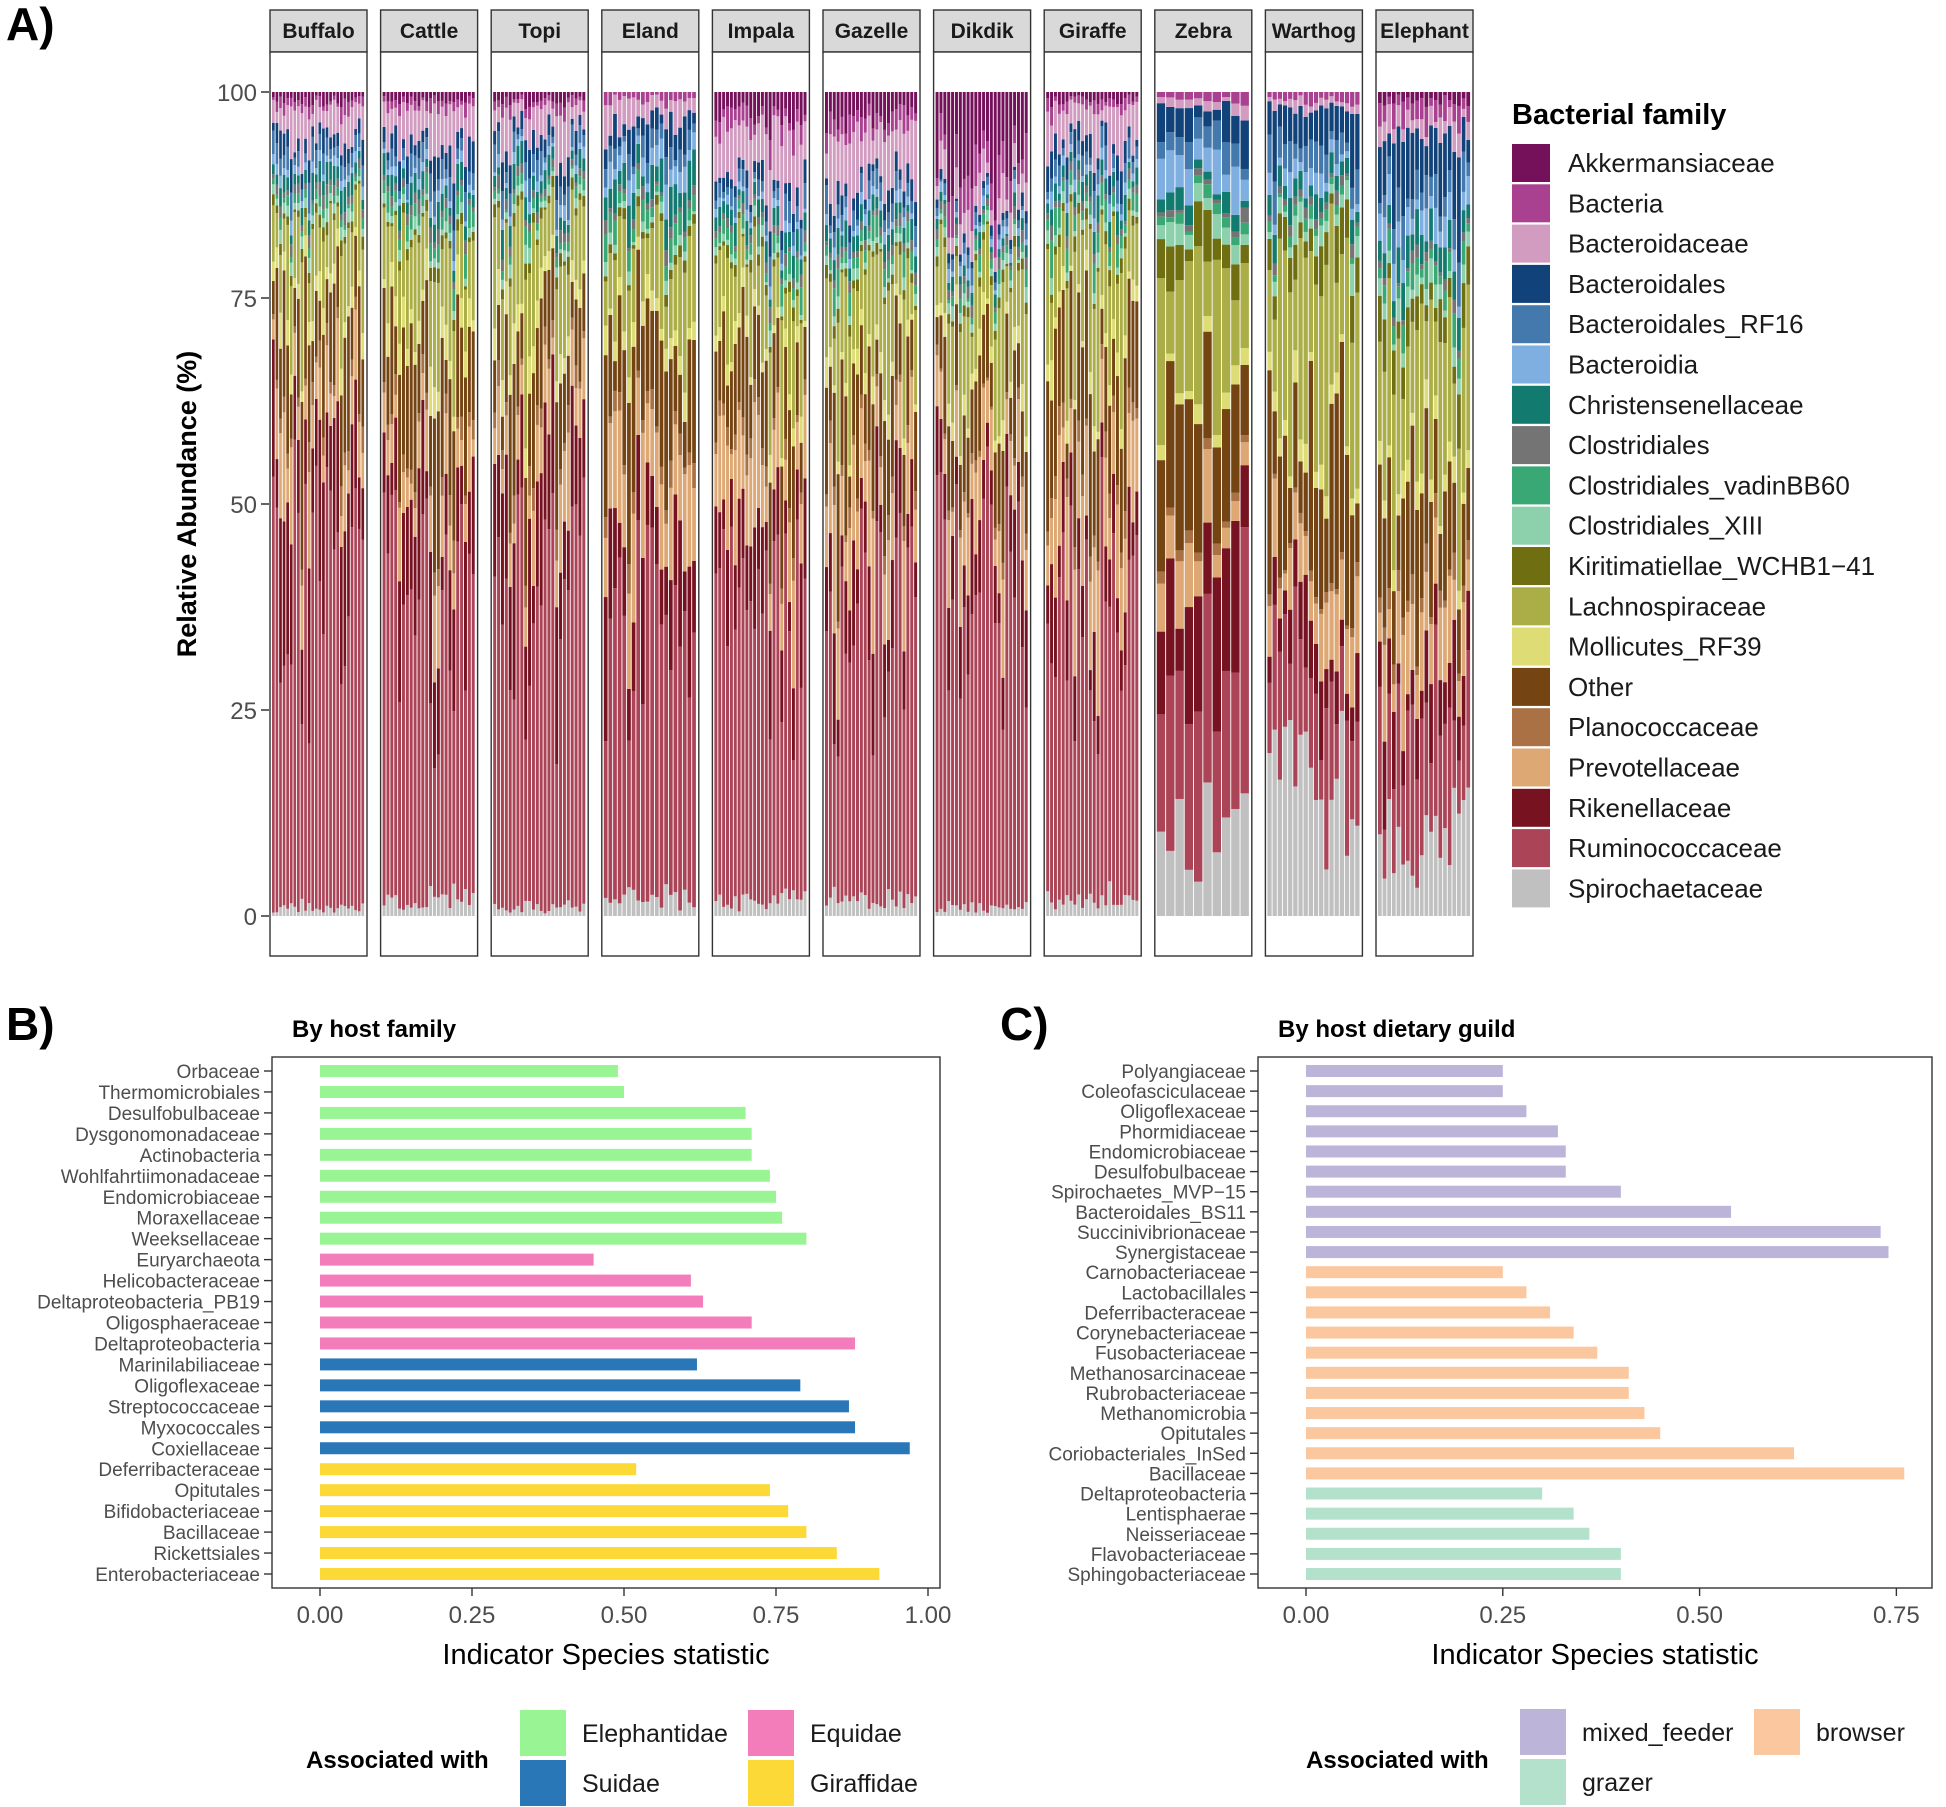 This screenshot has width=1946, height=1807. Describe the element at coordinates (1165, 1273) in the screenshot. I see `category-label: Carnobacteriaceae` at that location.